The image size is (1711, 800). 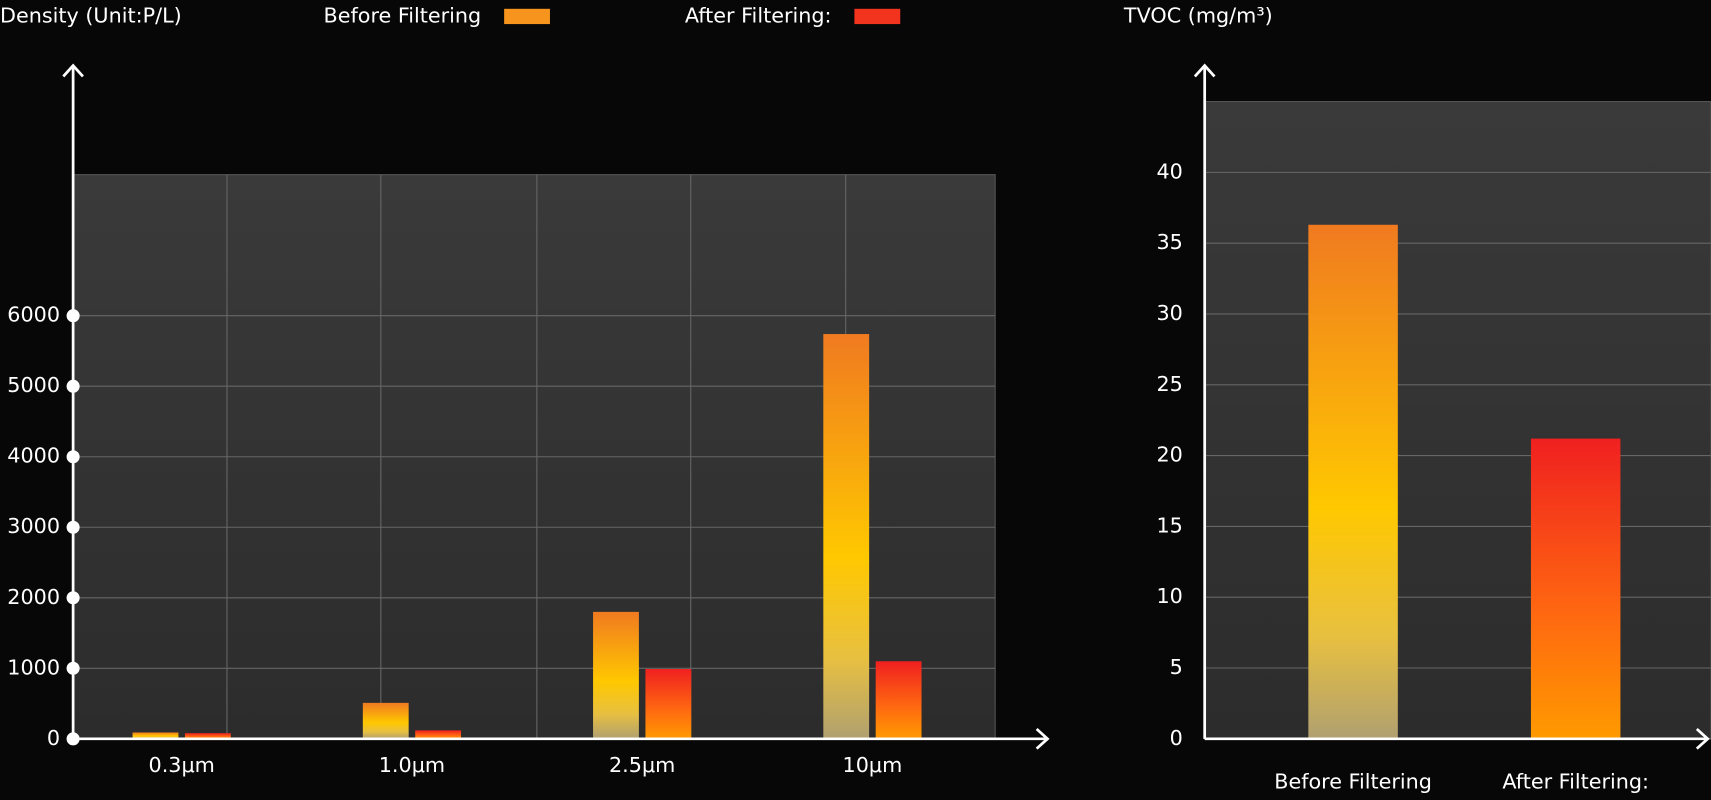 What do you see at coordinates (33, 456) in the screenshot?
I see `y-tick-label: 4000` at bounding box center [33, 456].